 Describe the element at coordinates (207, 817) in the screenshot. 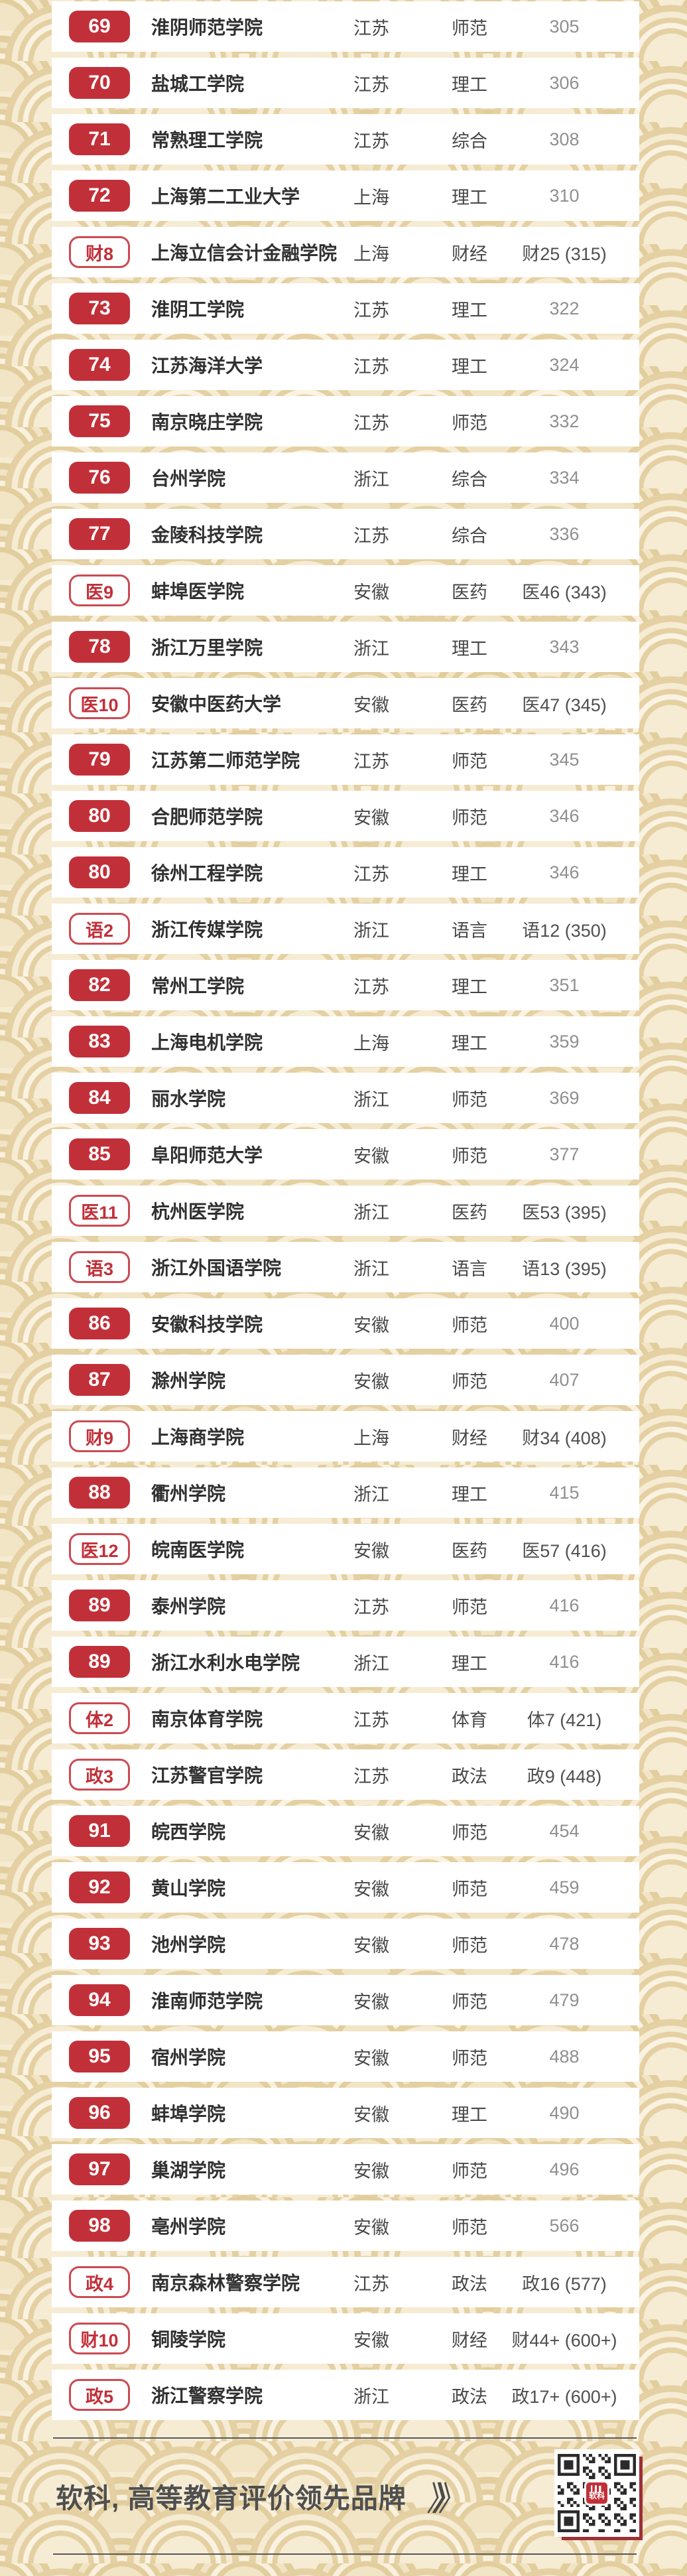

I see `university-name: 合肥师范学院` at that location.